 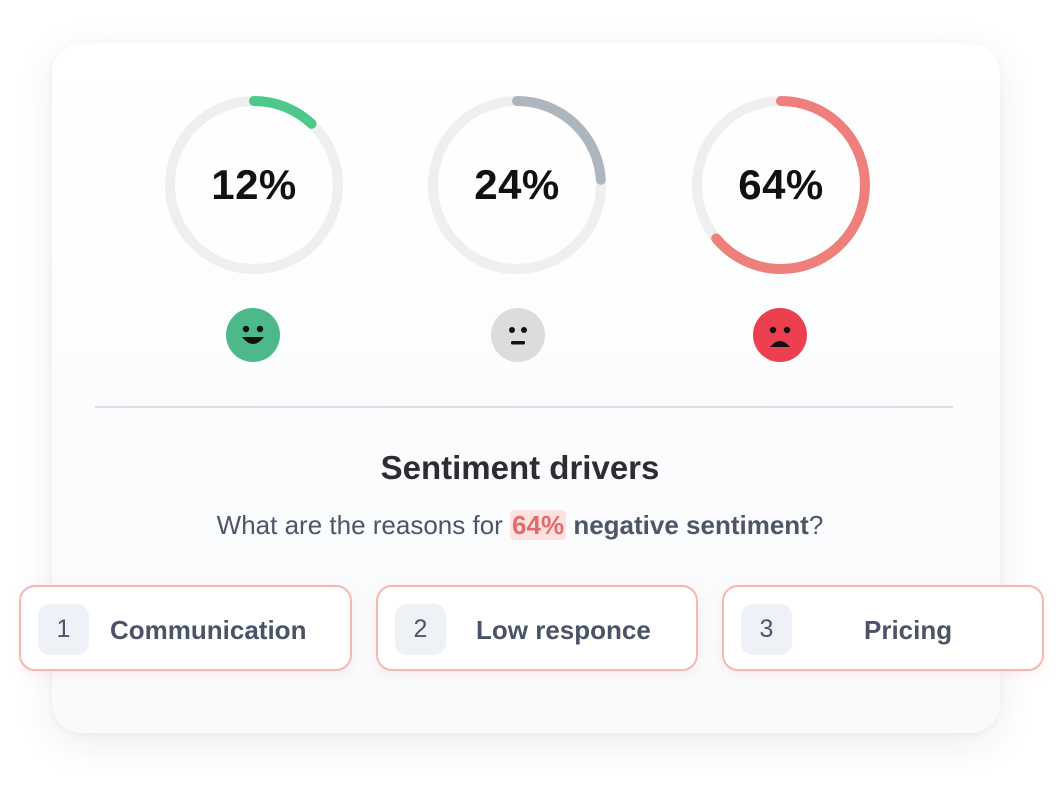 I want to click on gauge-negative-ring, so click(x=781, y=185).